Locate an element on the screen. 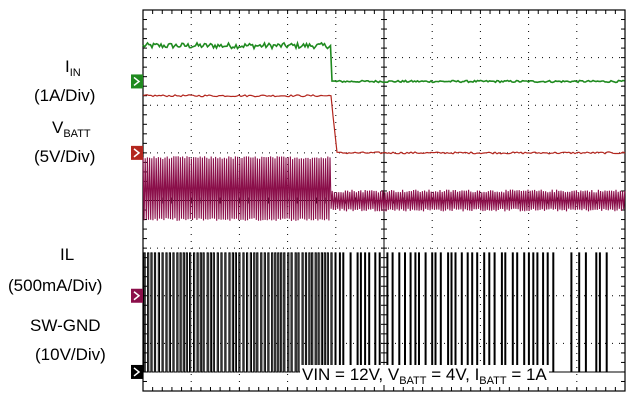  il-marker-box is located at coordinates (137, 295).